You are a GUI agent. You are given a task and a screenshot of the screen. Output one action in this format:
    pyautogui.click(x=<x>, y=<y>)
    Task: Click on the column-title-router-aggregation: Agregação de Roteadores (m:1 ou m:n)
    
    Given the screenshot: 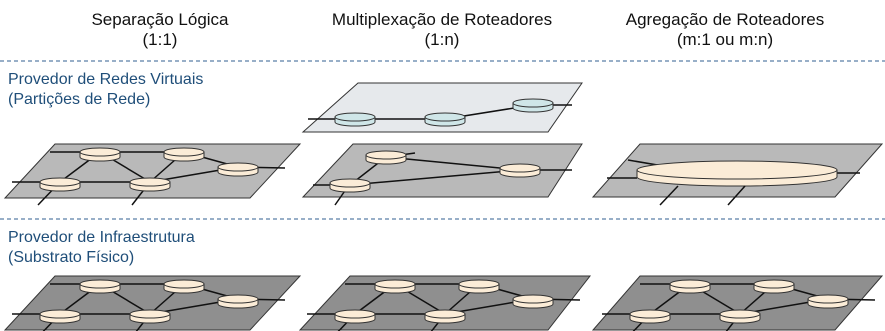 What is the action you would take?
    pyautogui.click(x=725, y=30)
    